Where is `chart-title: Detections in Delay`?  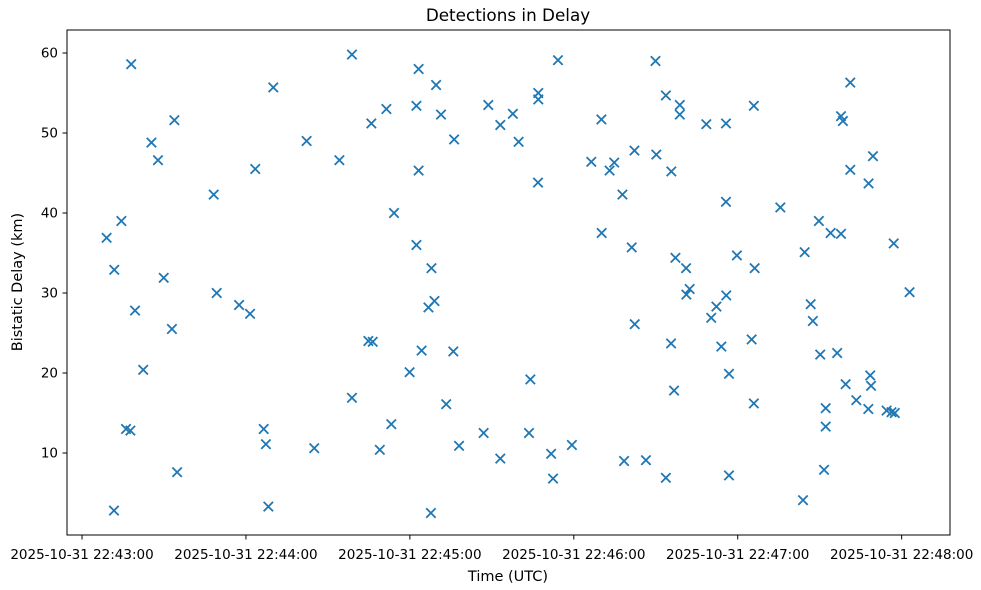
chart-title: Detections in Delay is located at coordinates (508, 15).